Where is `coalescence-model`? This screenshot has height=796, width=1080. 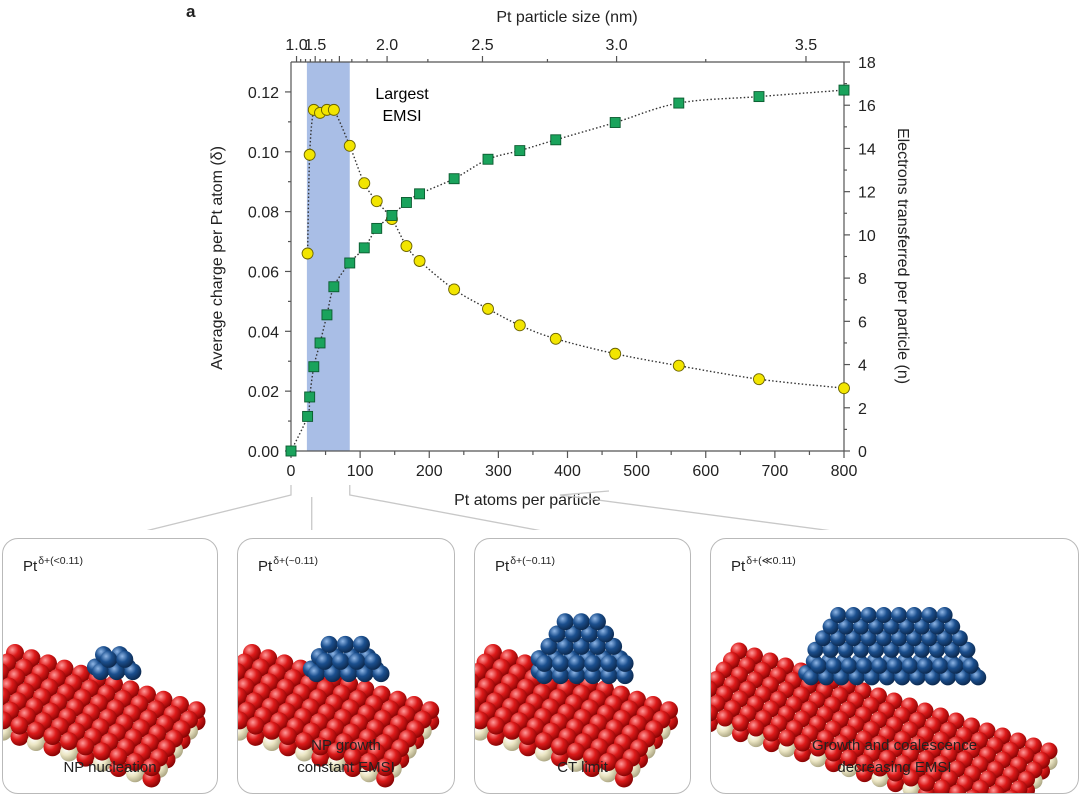 coalescence-model is located at coordinates (884, 700).